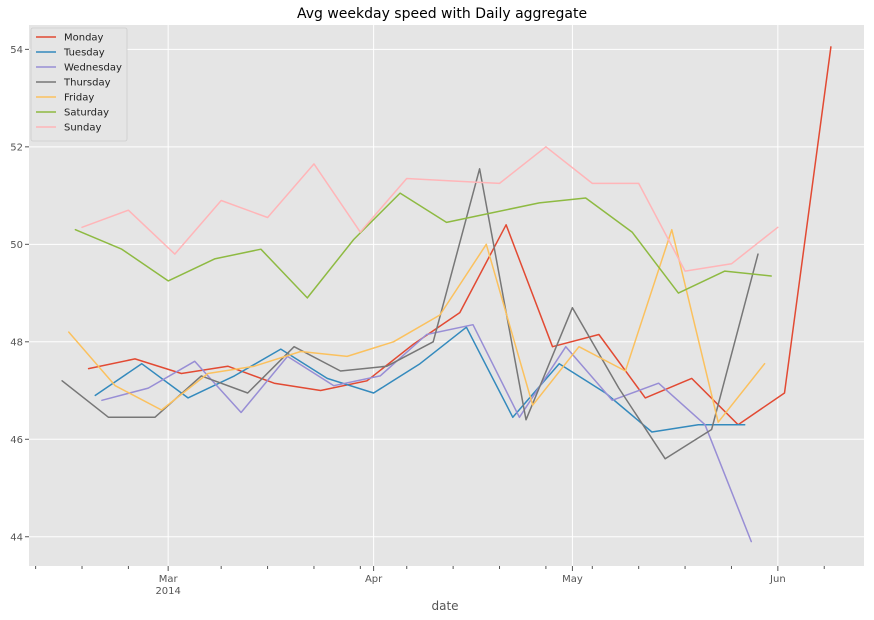  What do you see at coordinates (167, 591) in the screenshot?
I see `x-tick-sublabel: 2014` at bounding box center [167, 591].